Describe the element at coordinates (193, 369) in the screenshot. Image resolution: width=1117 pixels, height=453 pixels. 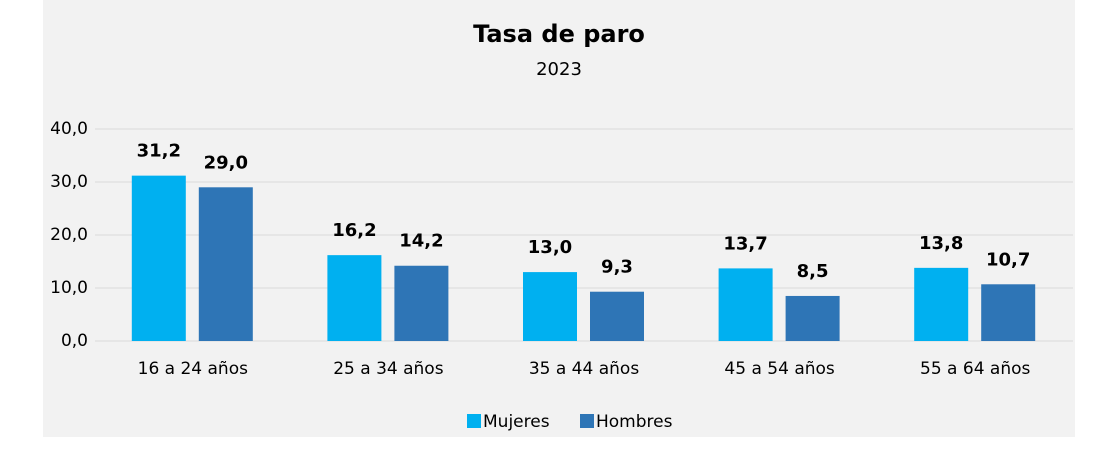
I see `x-tick-label: 16 a 24 años` at that location.